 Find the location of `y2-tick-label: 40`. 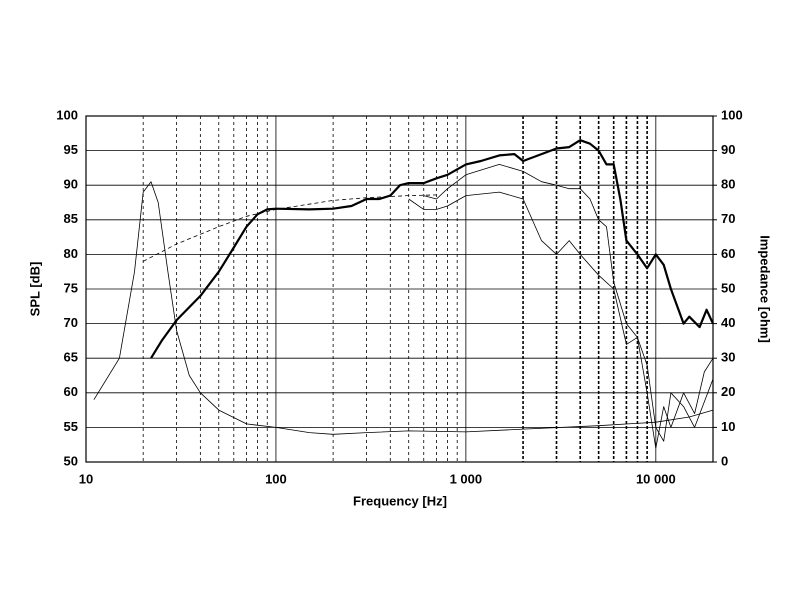

y2-tick-label: 40 is located at coordinates (728, 322).